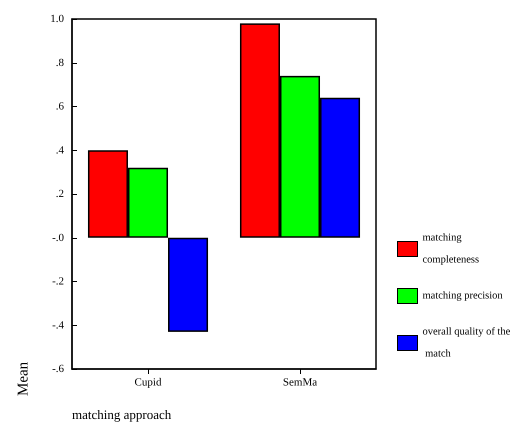  What do you see at coordinates (60, 150) in the screenshot?
I see `y-tick-label: .4` at bounding box center [60, 150].